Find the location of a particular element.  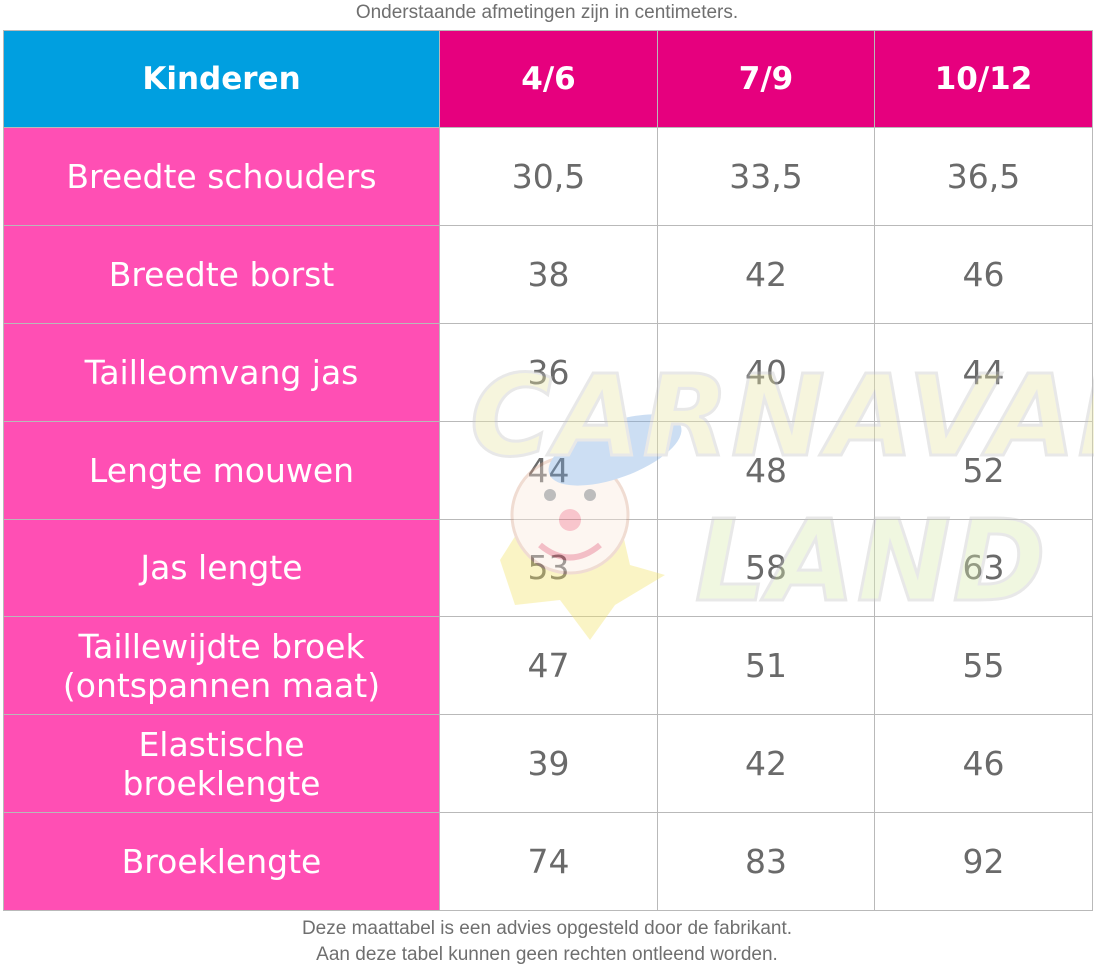

table-cell: 30,5 is located at coordinates (548, 176).